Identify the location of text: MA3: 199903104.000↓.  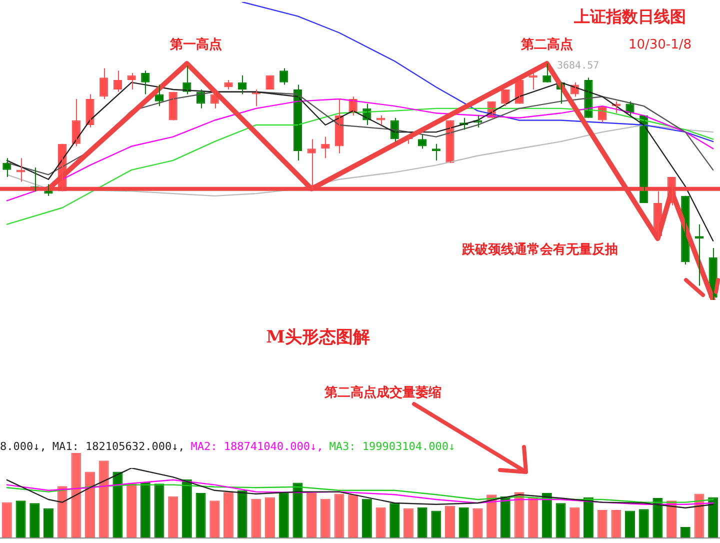
(392, 446).